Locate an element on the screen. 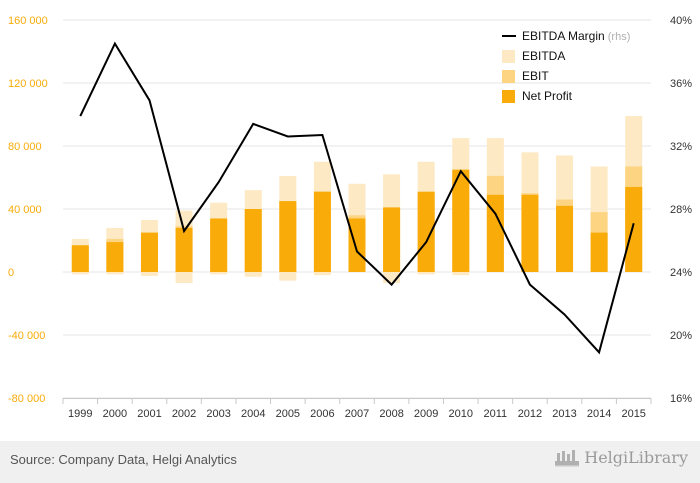 The height and width of the screenshot is (483, 700). brand-logo: HelgiLibrary is located at coordinates (621, 457).